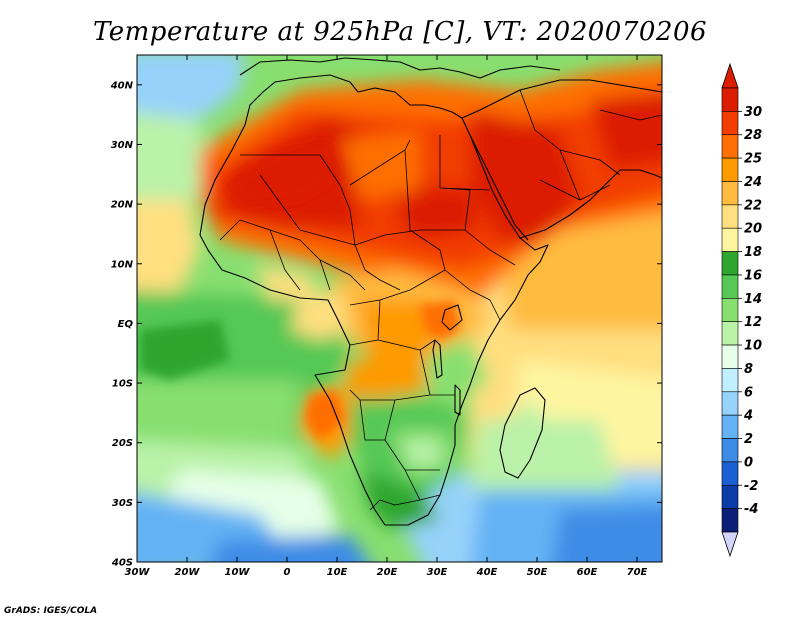  I want to click on y-tick-label: 40N, so click(122, 85).